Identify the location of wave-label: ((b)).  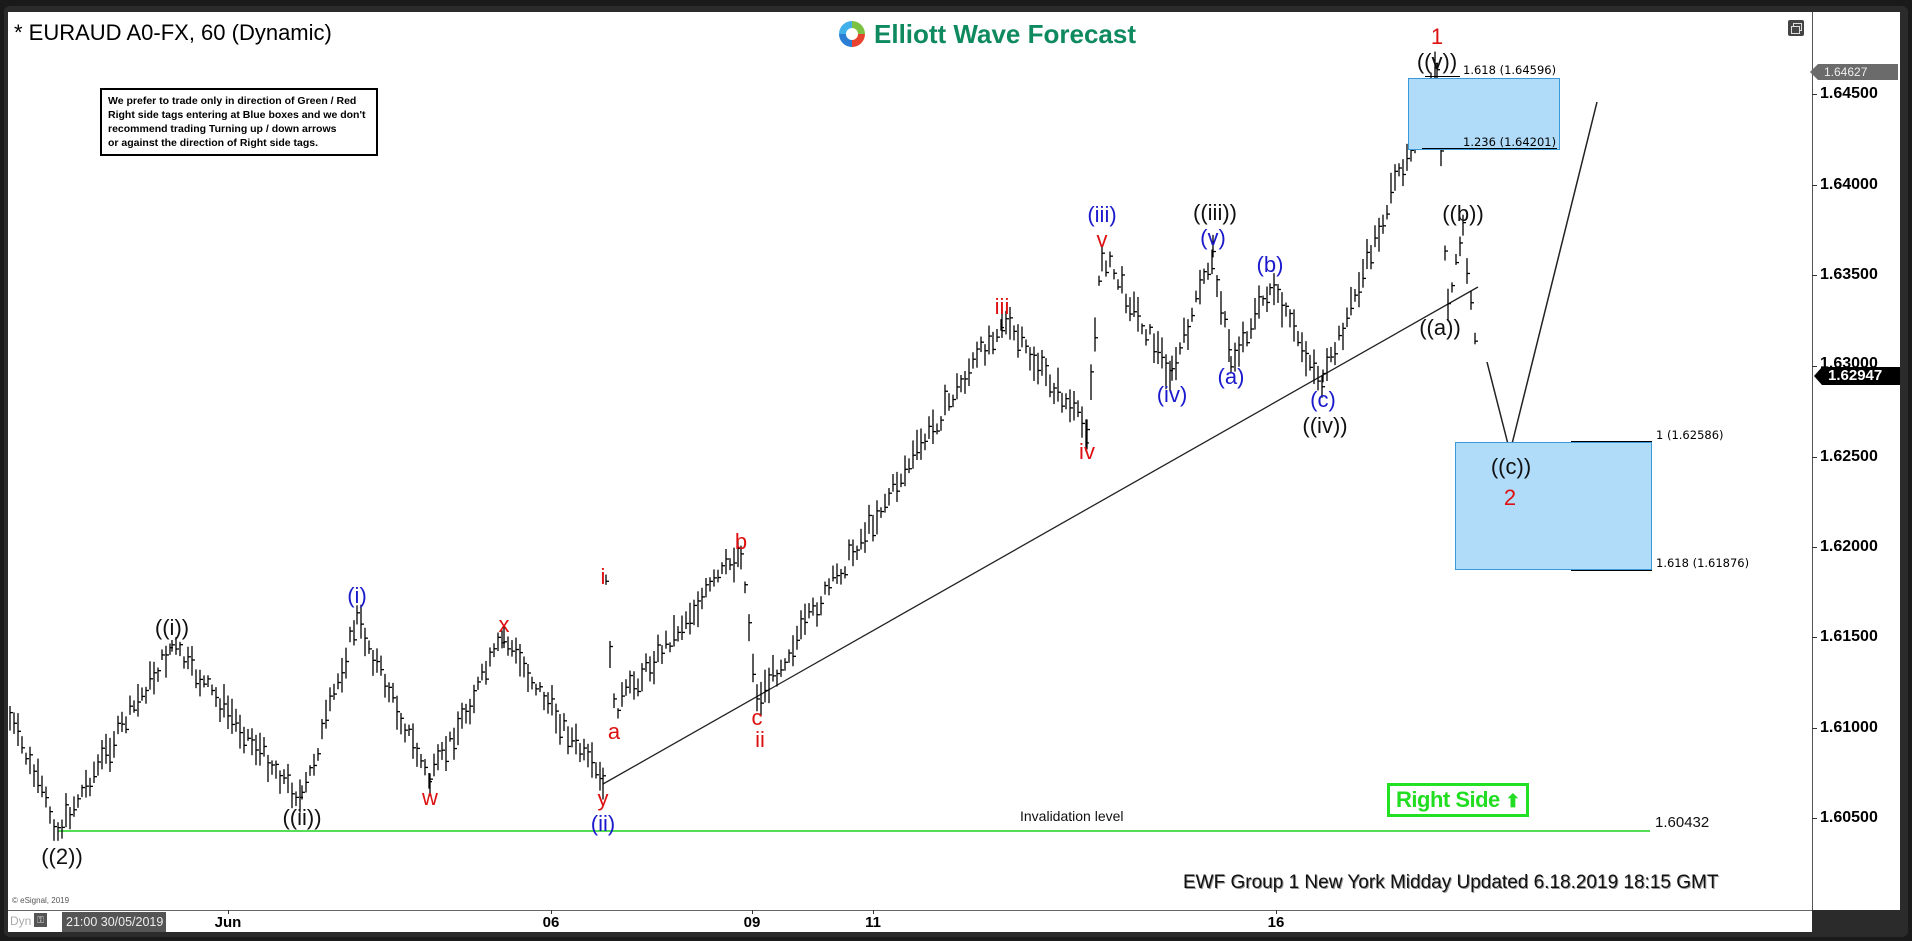
(1463, 213).